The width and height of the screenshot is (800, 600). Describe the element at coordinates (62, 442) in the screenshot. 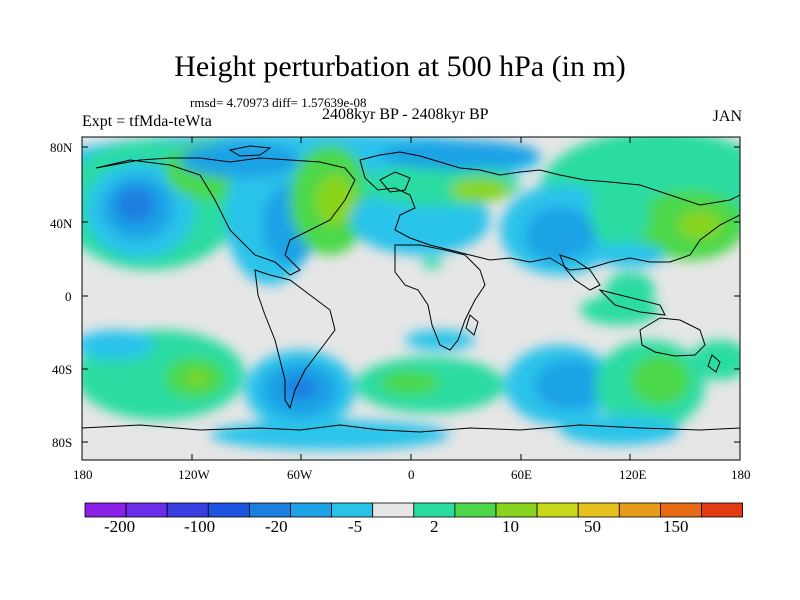

I see `lat-tick-80s: 80S` at that location.